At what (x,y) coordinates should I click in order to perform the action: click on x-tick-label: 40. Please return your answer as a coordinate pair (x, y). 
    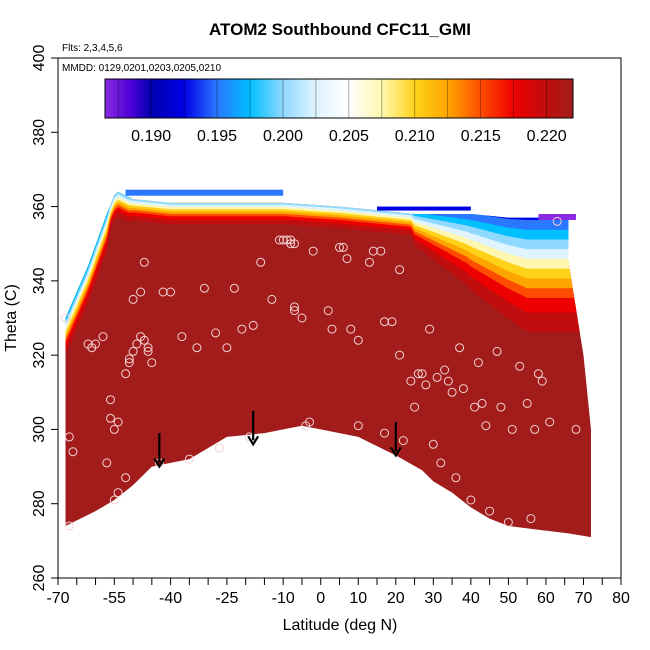
    Looking at the image, I should click on (471, 598).